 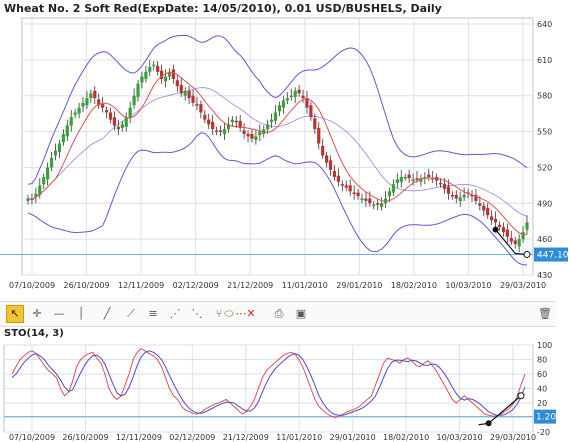 I want to click on vline-icon: │, so click(x=81, y=313).